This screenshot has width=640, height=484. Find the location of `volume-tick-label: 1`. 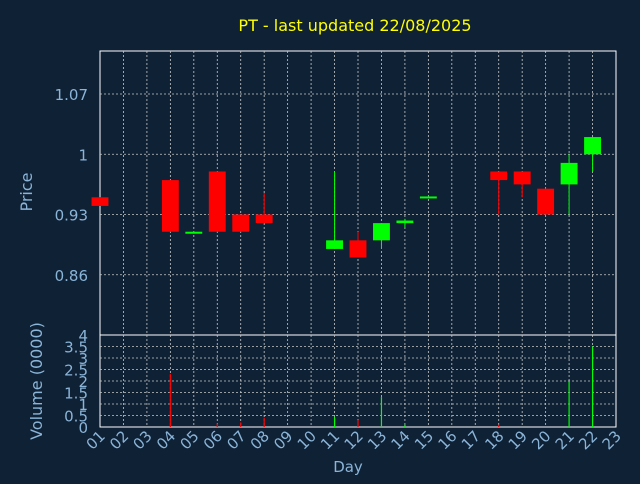

volume-tick-label: 1 is located at coordinates (83, 405).